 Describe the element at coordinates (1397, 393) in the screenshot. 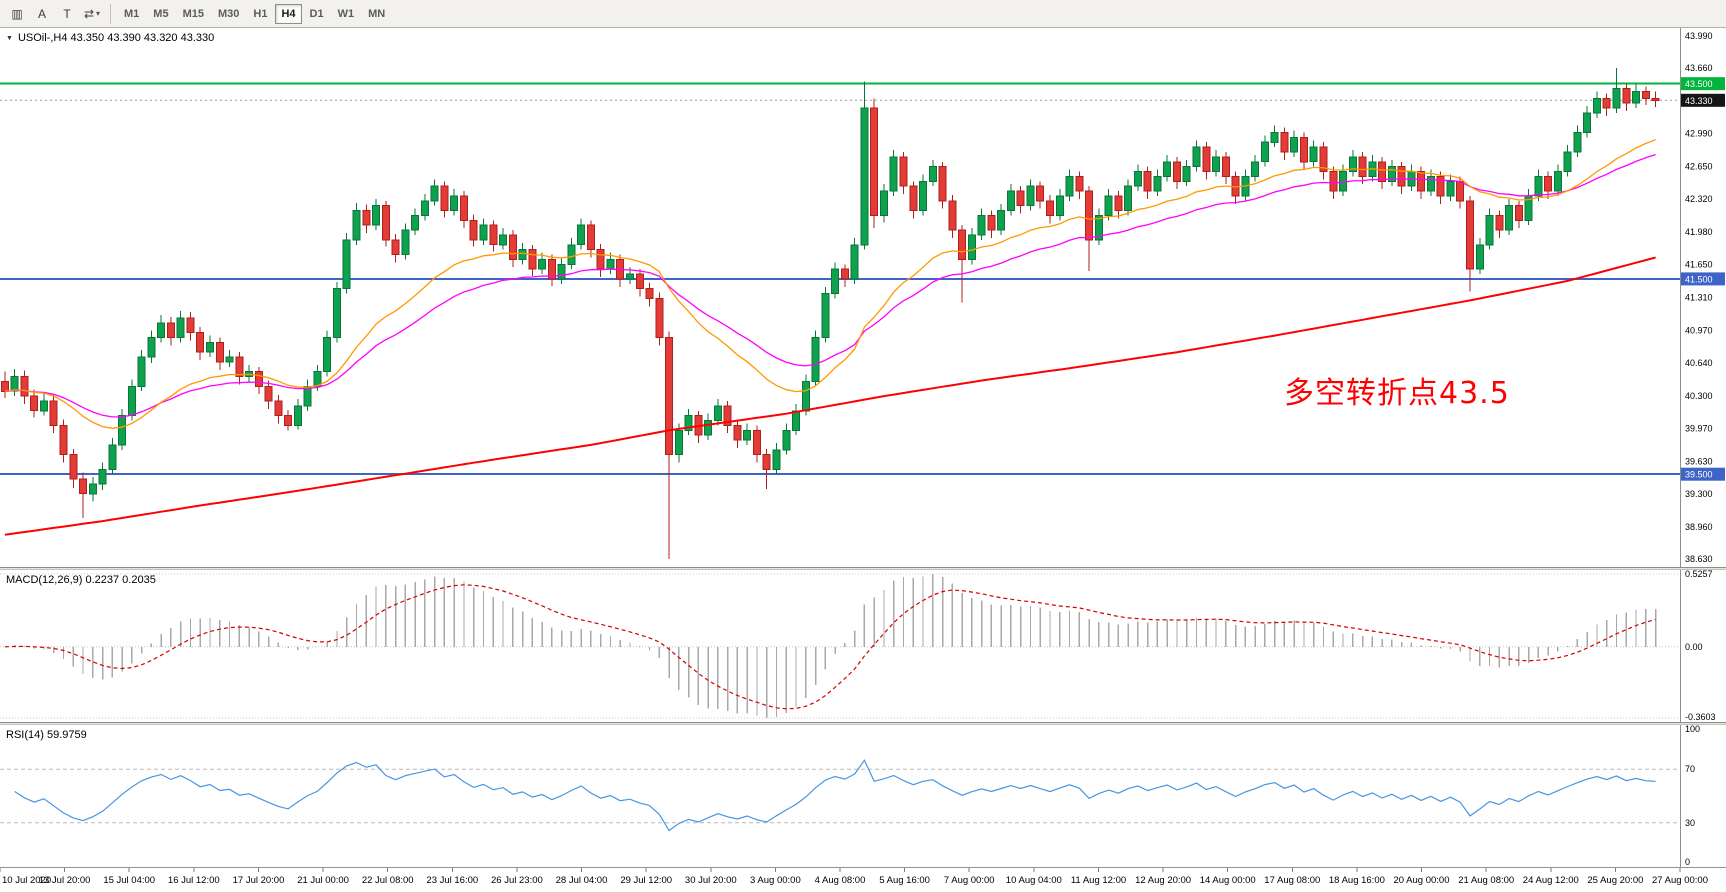

I see `chart-annotation: 多空转折点43.5` at that location.